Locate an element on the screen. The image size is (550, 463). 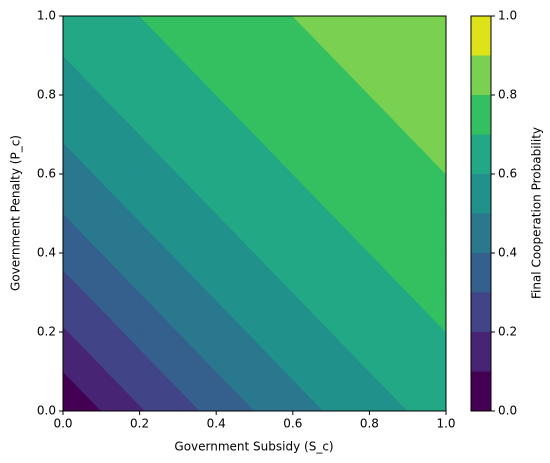
x-tick-label: 1.0 is located at coordinates (445, 424).